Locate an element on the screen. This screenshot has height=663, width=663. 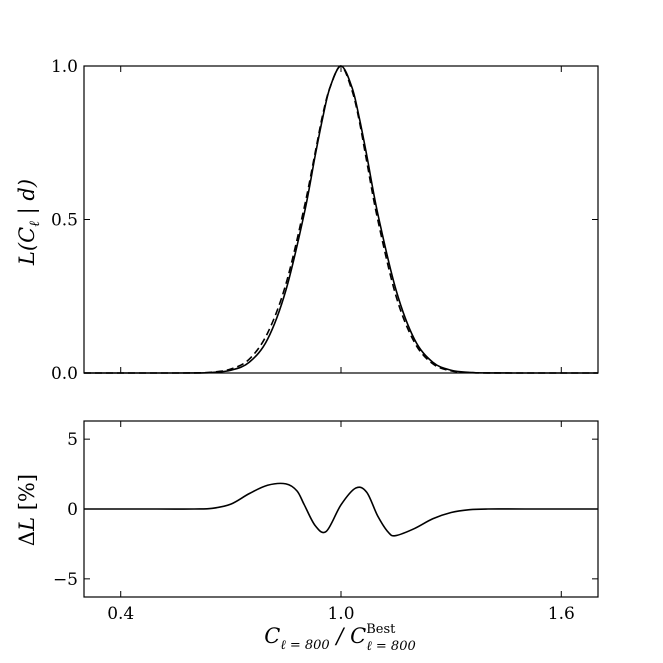
xtick-label: 0.4 is located at coordinates (120, 614).